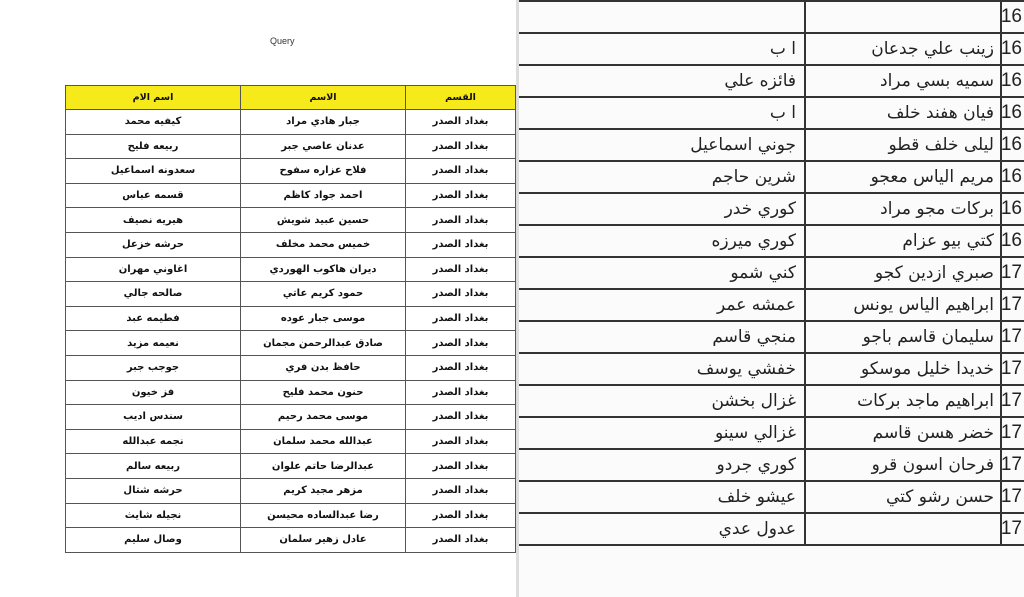  Describe the element at coordinates (323, 466) in the screenshot. I see `cell-name: عبدالرضا حاتم علوان` at that location.